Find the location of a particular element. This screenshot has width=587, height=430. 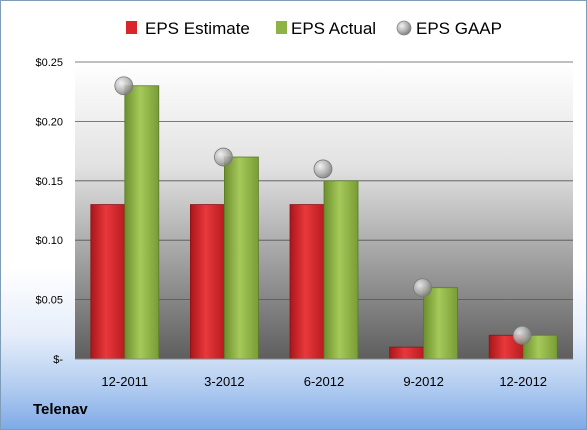

legend-label-gaap: EPS GAAP is located at coordinates (459, 28).